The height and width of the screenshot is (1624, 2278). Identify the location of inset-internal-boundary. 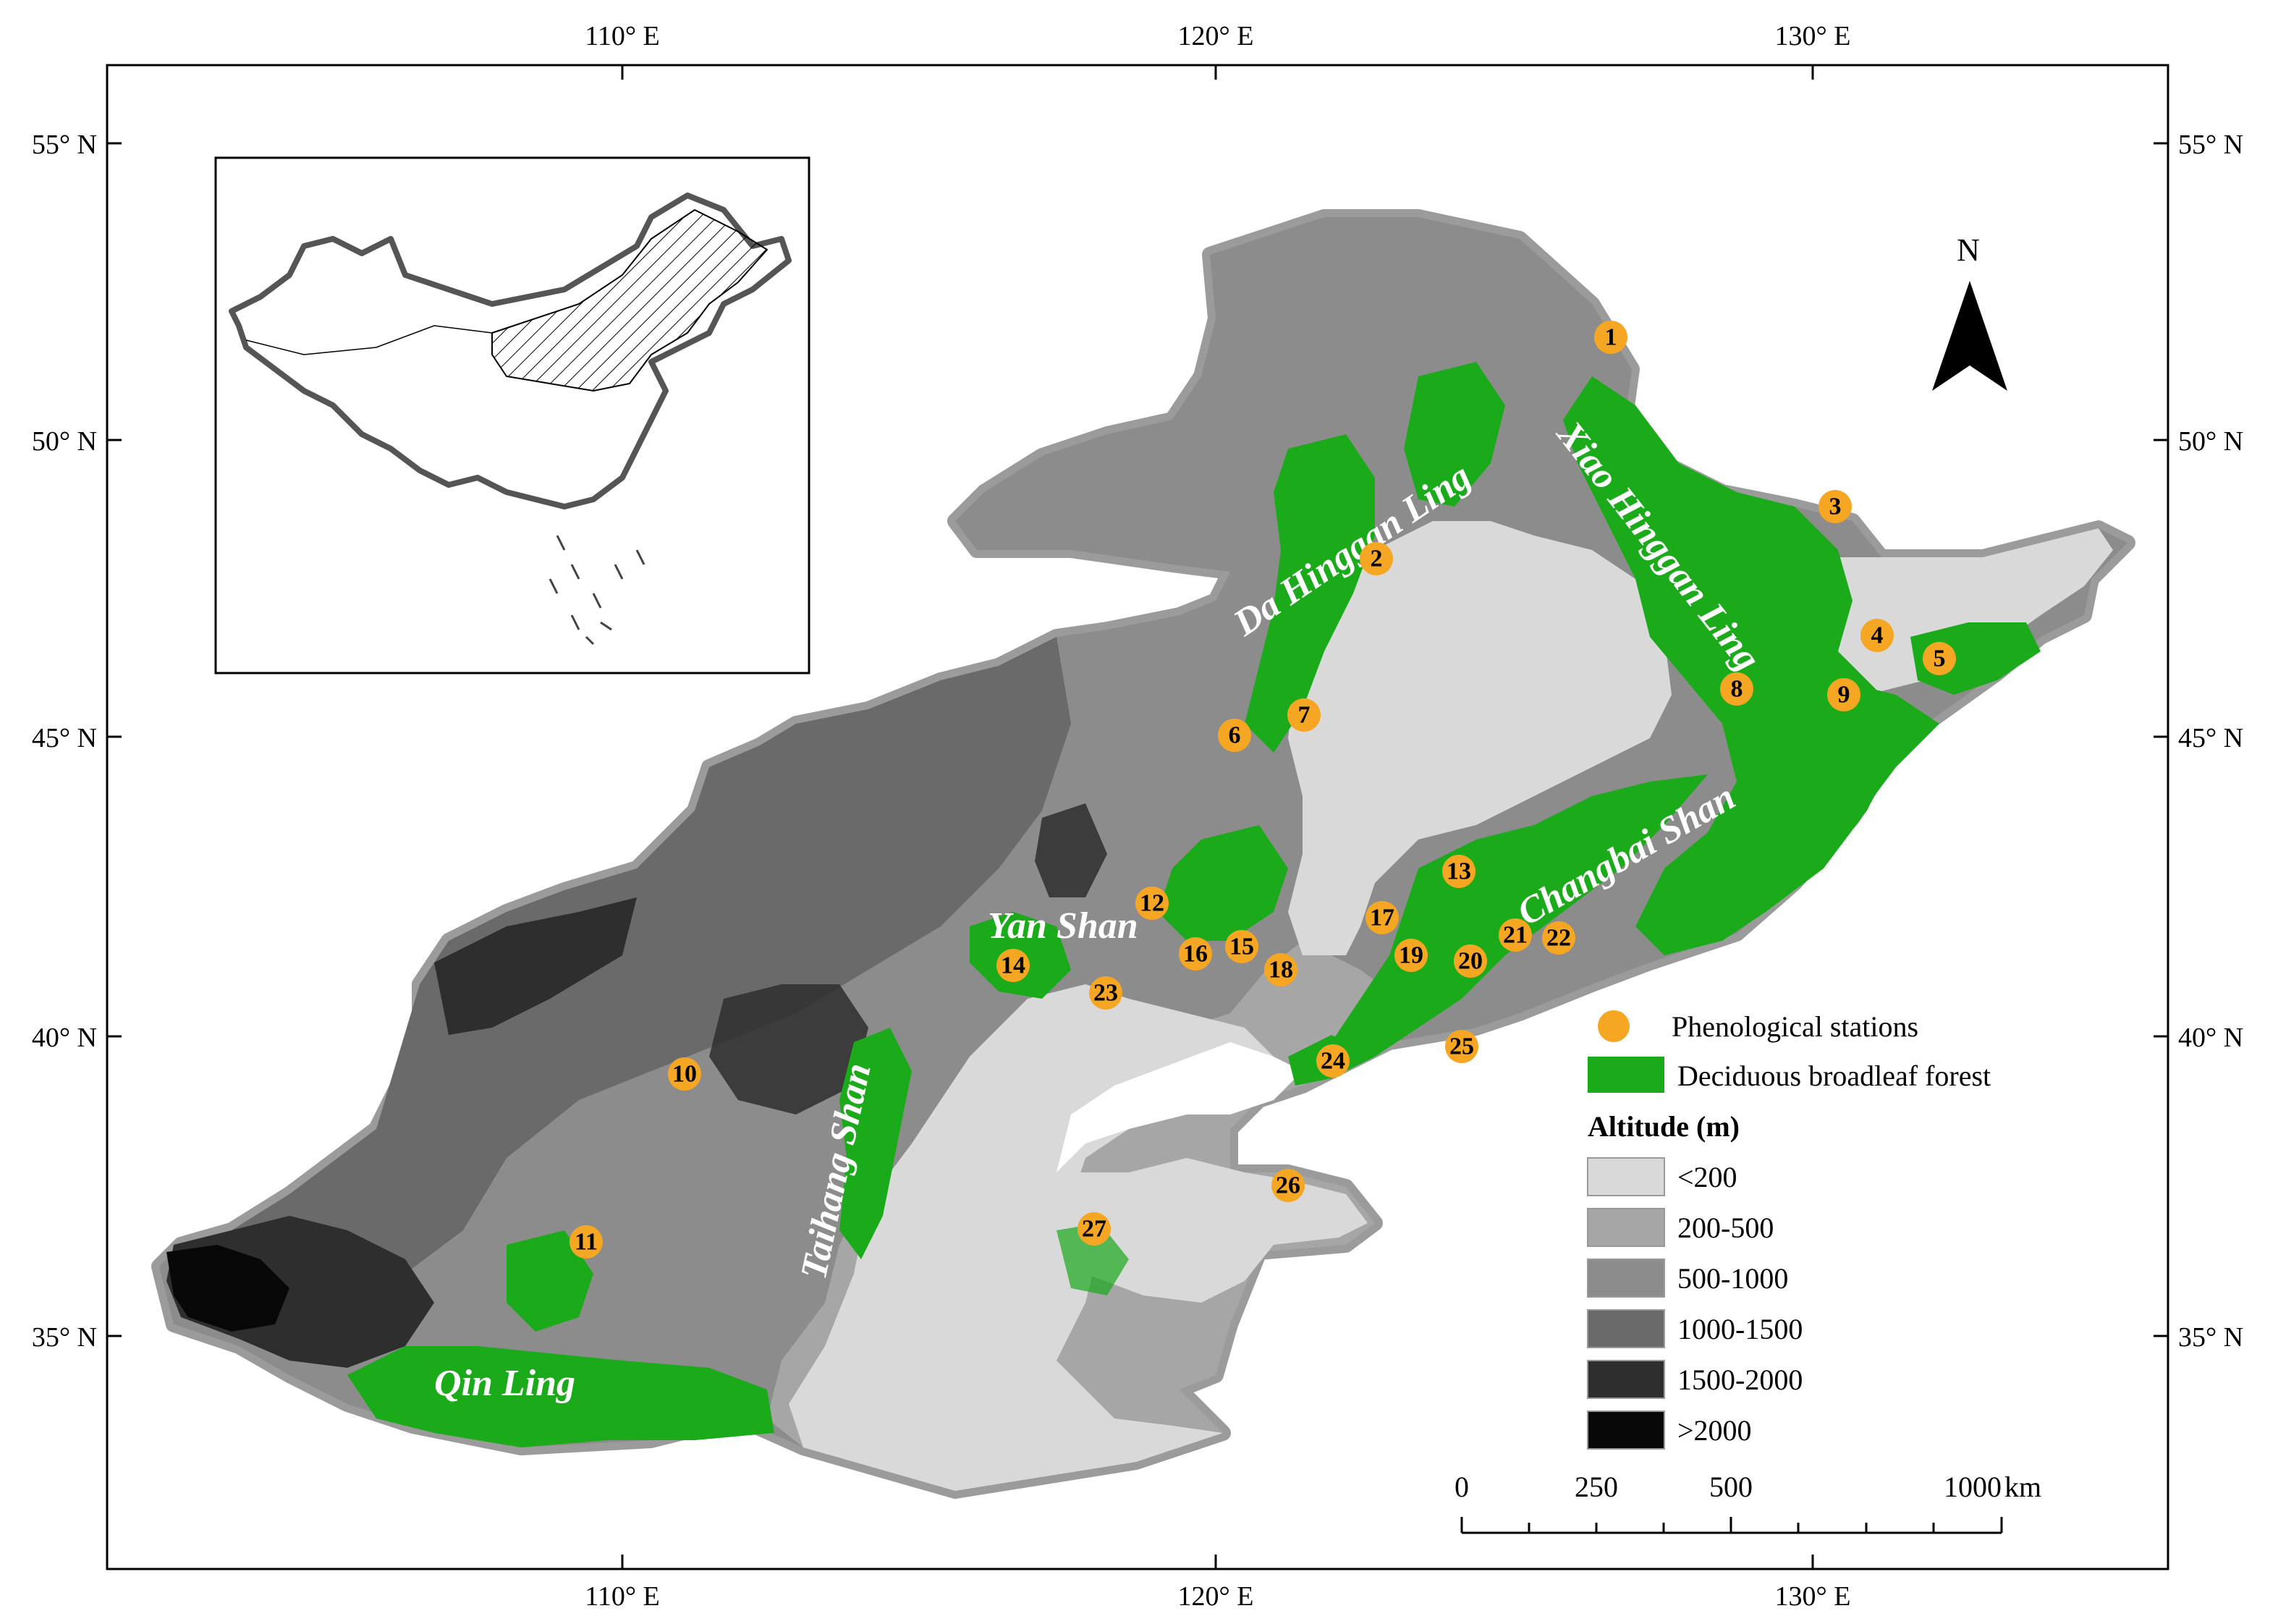
(369, 340).